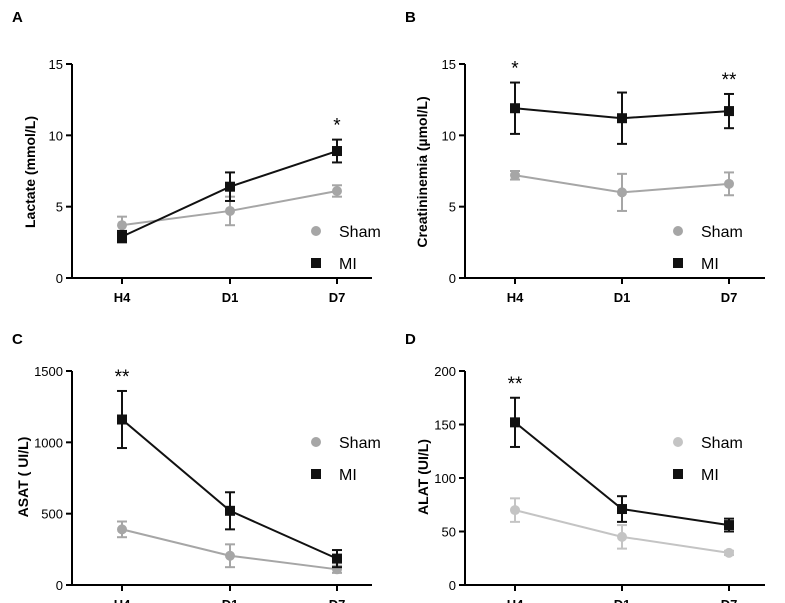 This screenshot has width=785, height=603. Describe the element at coordinates (17, 339) in the screenshot. I see `panel-letter-c: C` at that location.